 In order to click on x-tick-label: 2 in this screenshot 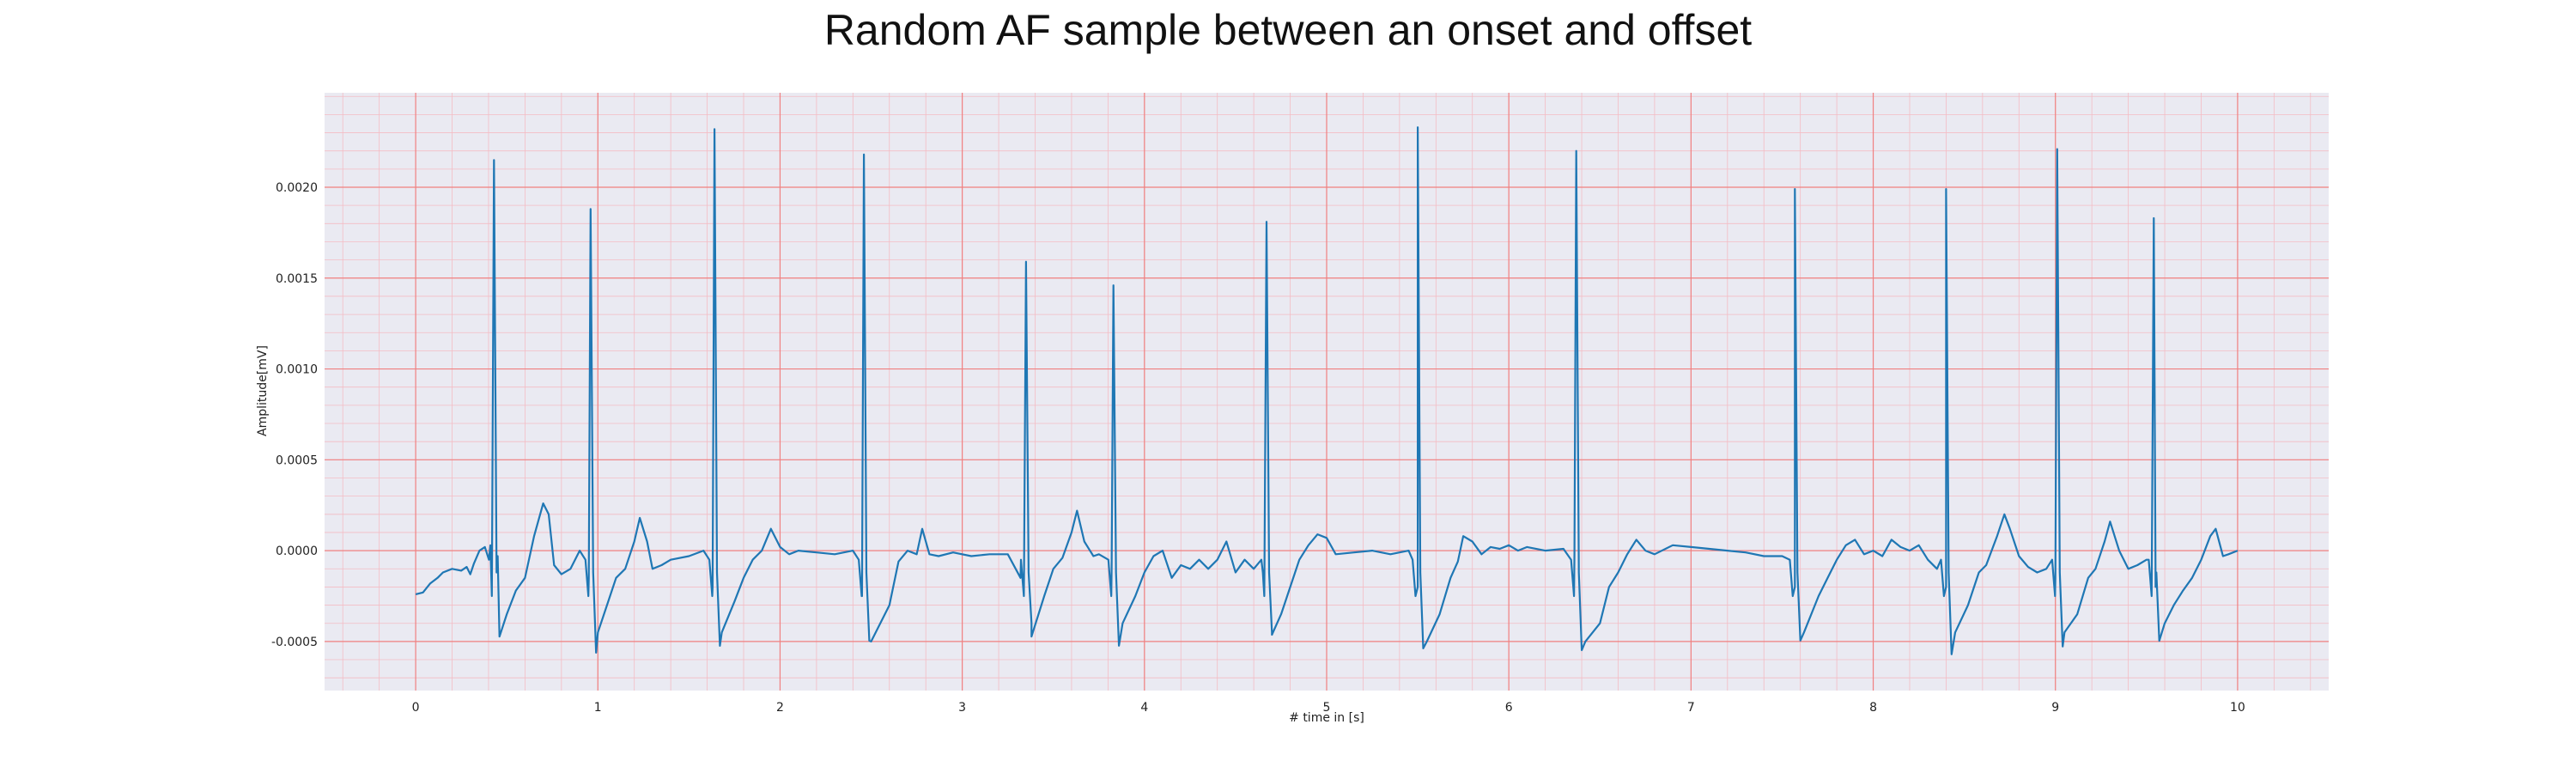, I will do `click(780, 708)`.